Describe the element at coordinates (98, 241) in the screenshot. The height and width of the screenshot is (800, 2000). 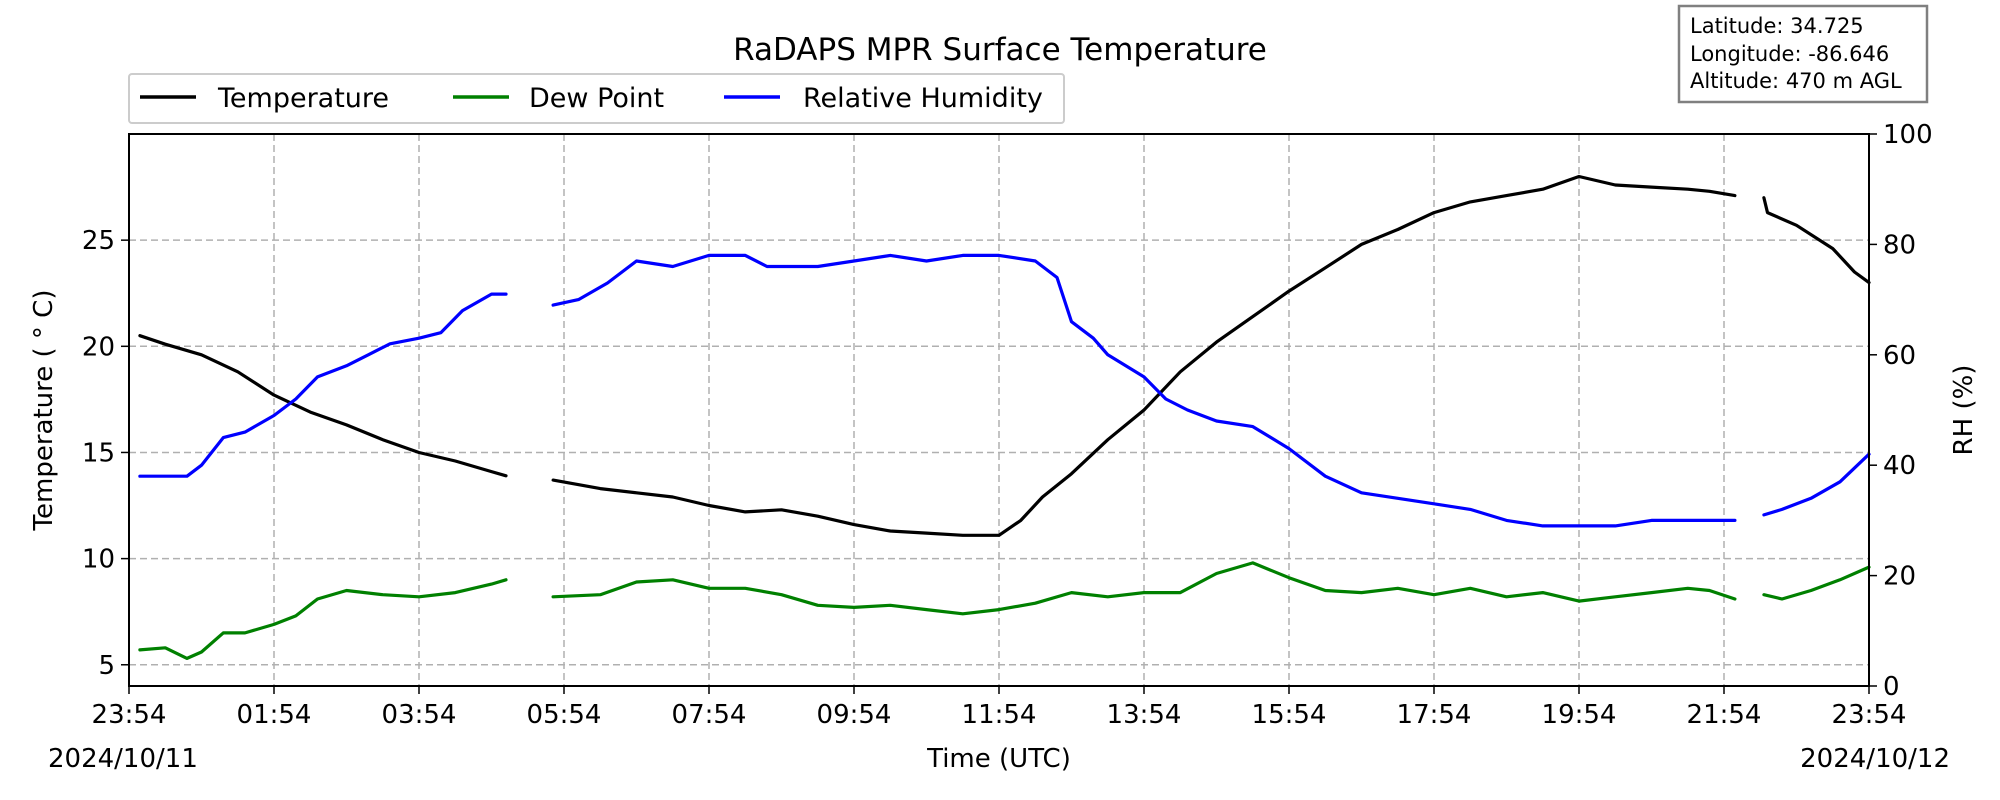
I see `y-left-tick-label: 25` at that location.